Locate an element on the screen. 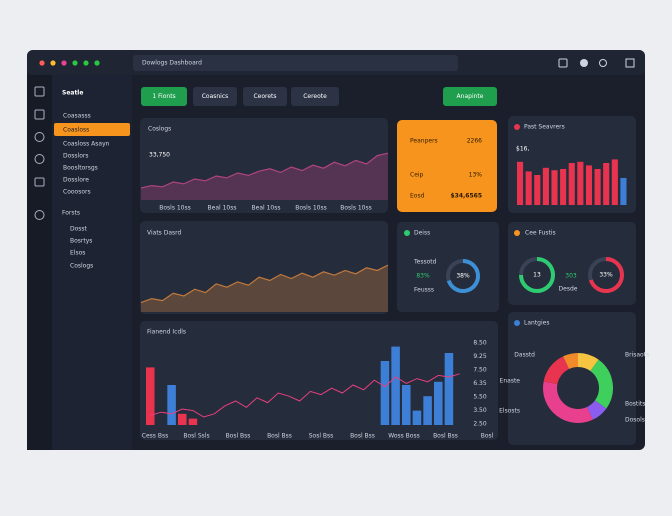 This screenshot has width=672, height=516. nav-item: Coasloss Asayn is located at coordinates (86, 144).